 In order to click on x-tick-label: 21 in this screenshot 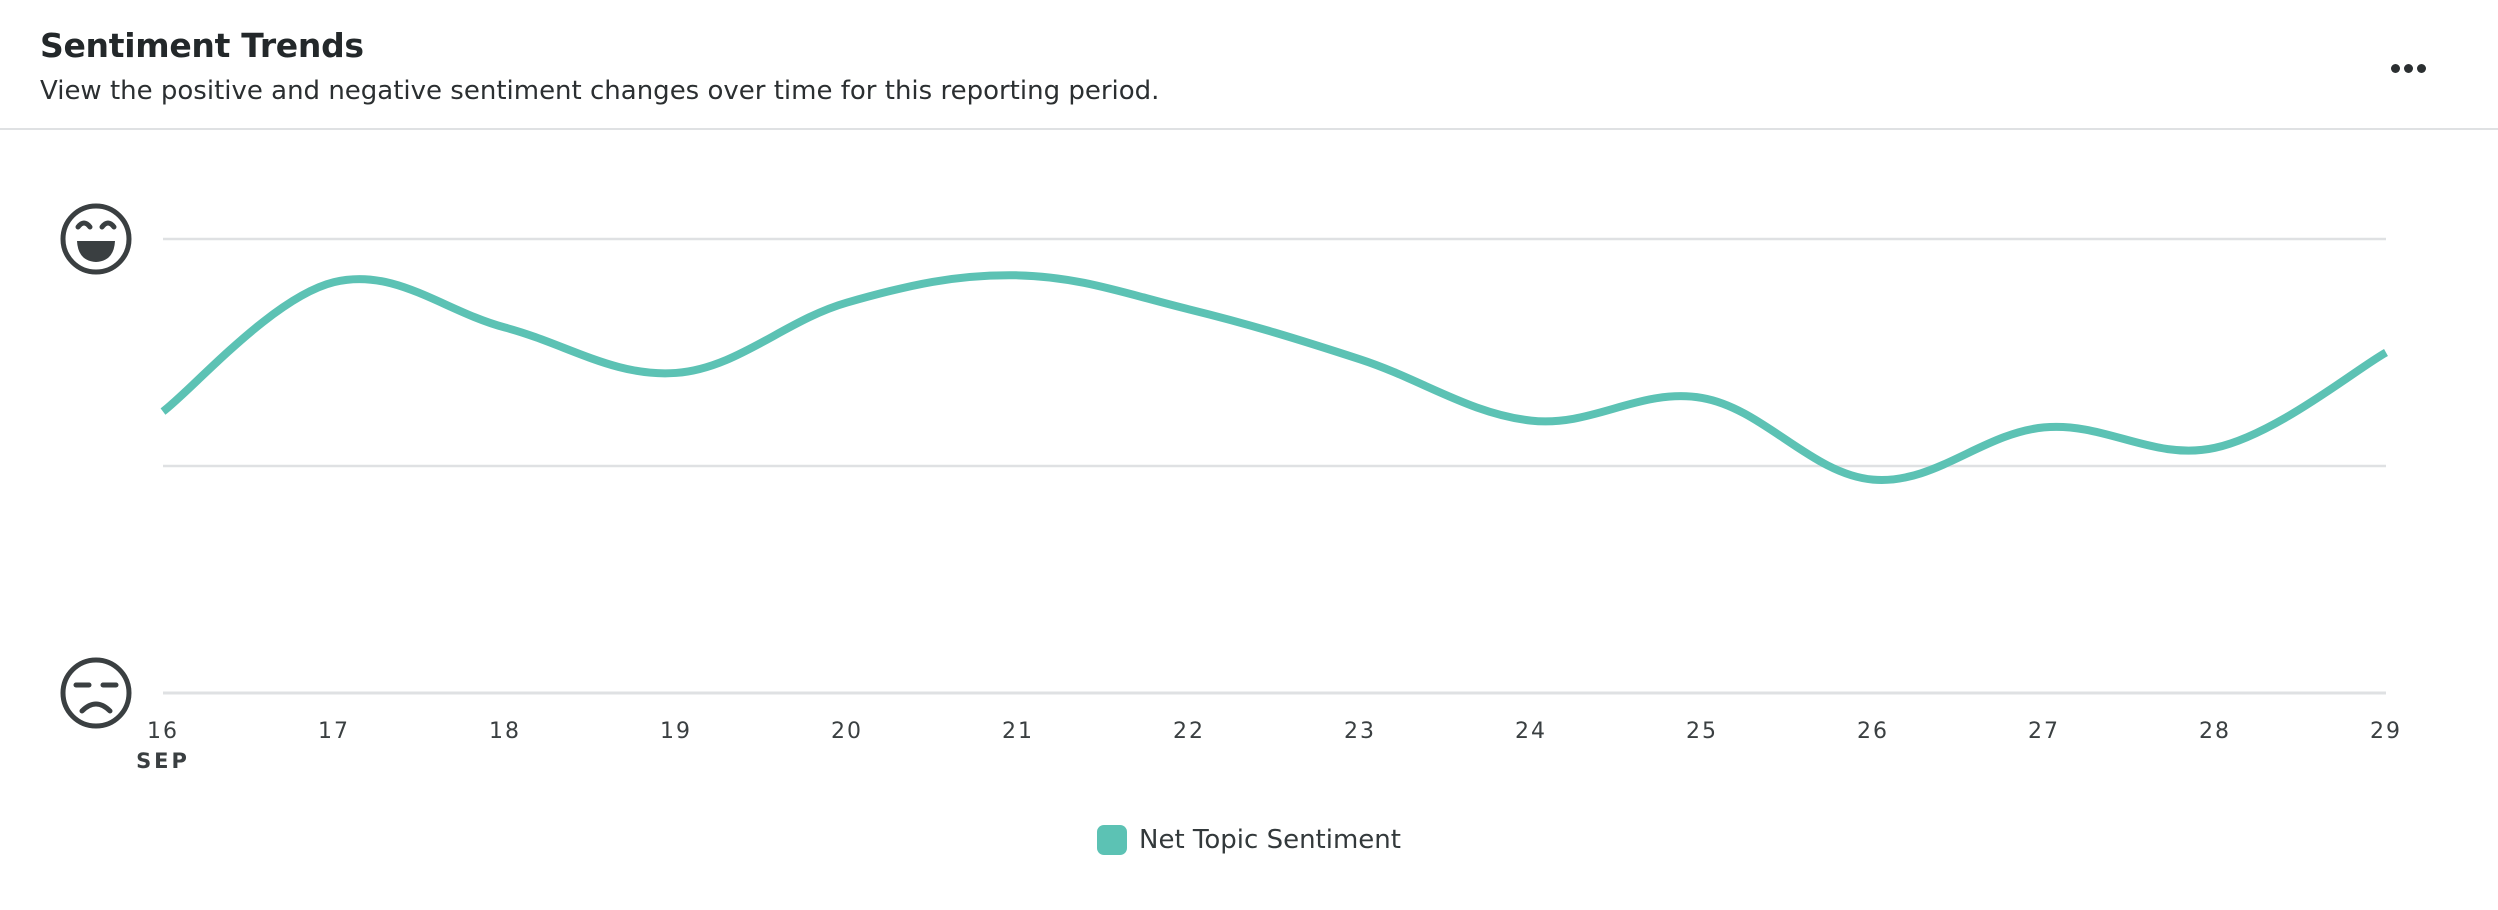, I will do `click(1018, 731)`.